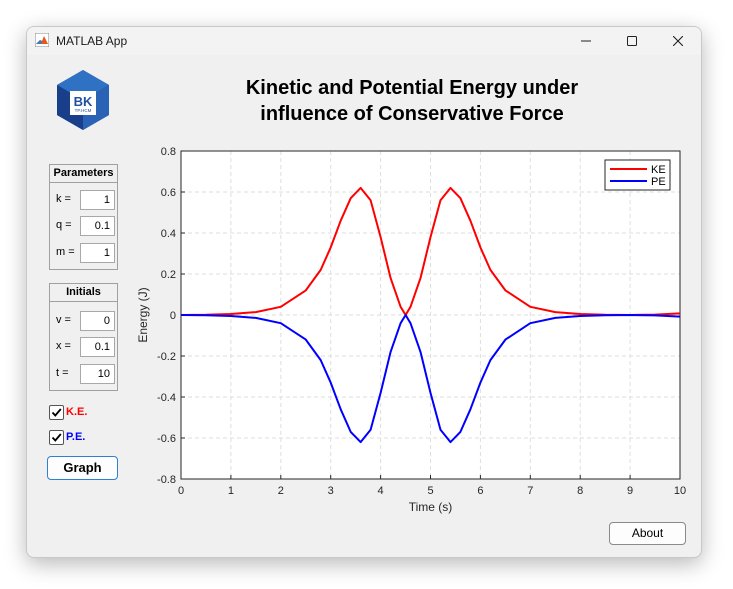 This screenshot has width=733, height=589. What do you see at coordinates (97, 347) in the screenshot?
I see `initial-x-input: 0.1` at bounding box center [97, 347].